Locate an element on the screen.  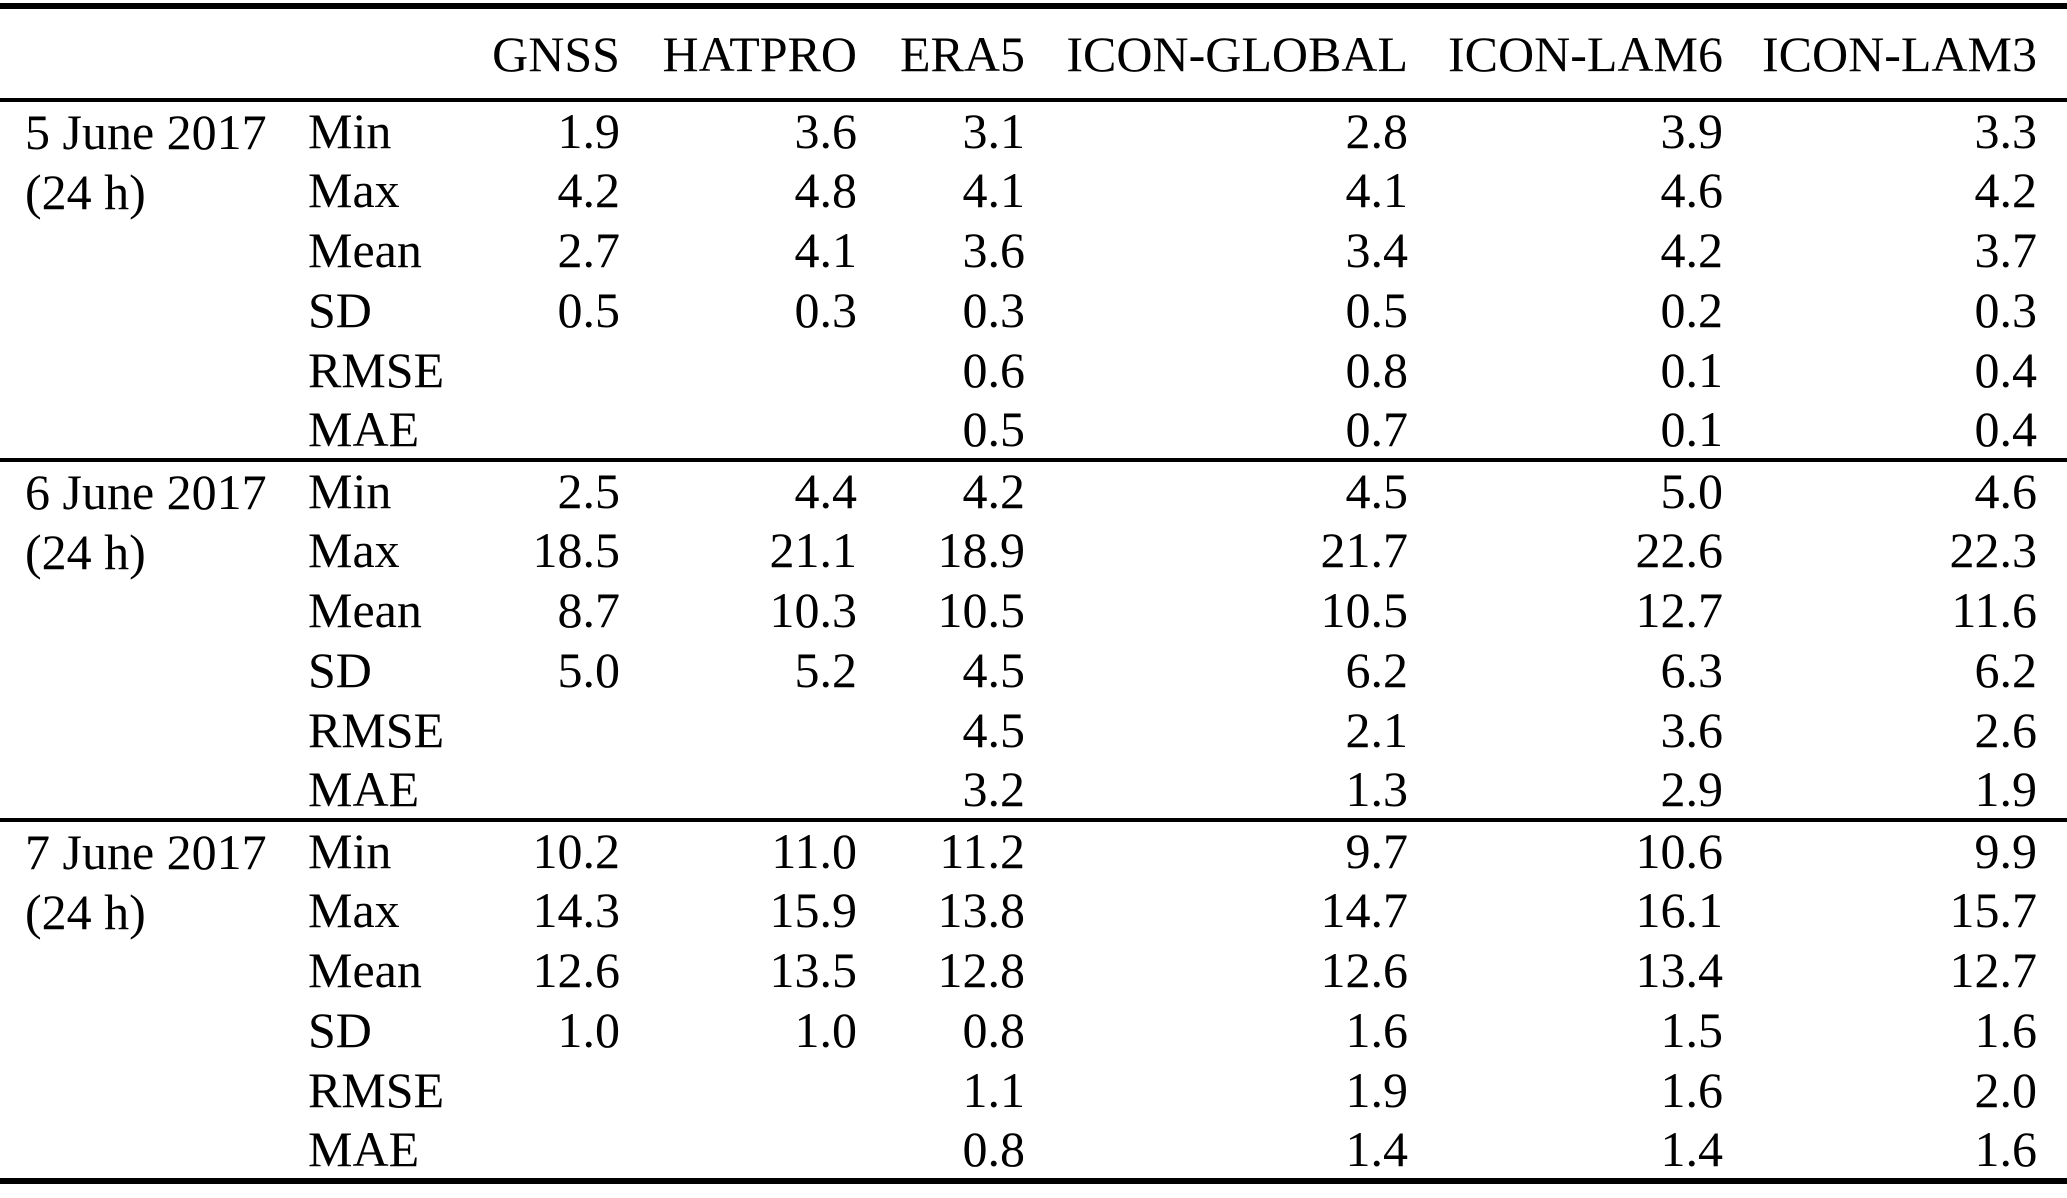
table-row: Max 18.5 21.1 18.9 21.7 22.6 22.3 is located at coordinates (1033, 550).